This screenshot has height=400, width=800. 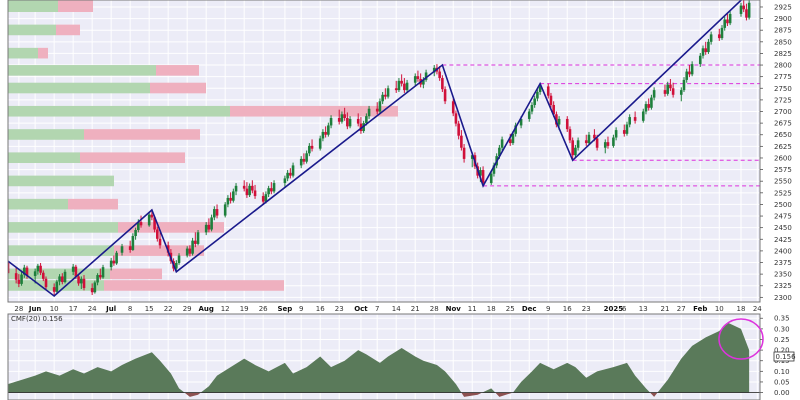 What do you see at coordinates (784, 356) in the screenshot?
I see `cmf-value-badge: 0.156` at bounding box center [784, 356].